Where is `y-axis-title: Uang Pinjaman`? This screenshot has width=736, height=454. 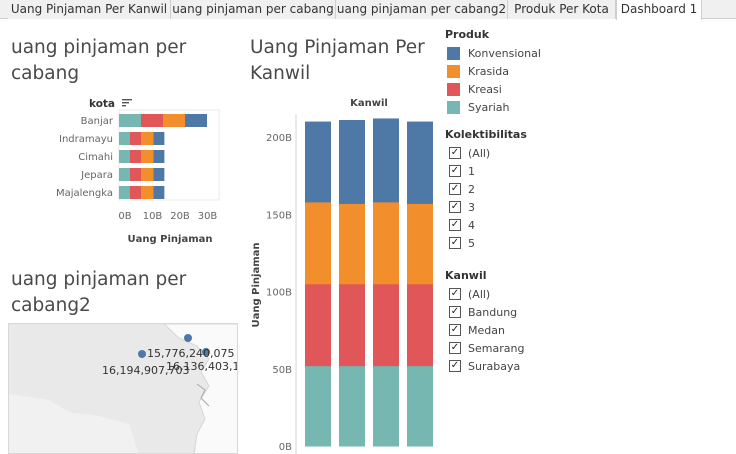 y-axis-title: Uang Pinjaman is located at coordinates (256, 285).